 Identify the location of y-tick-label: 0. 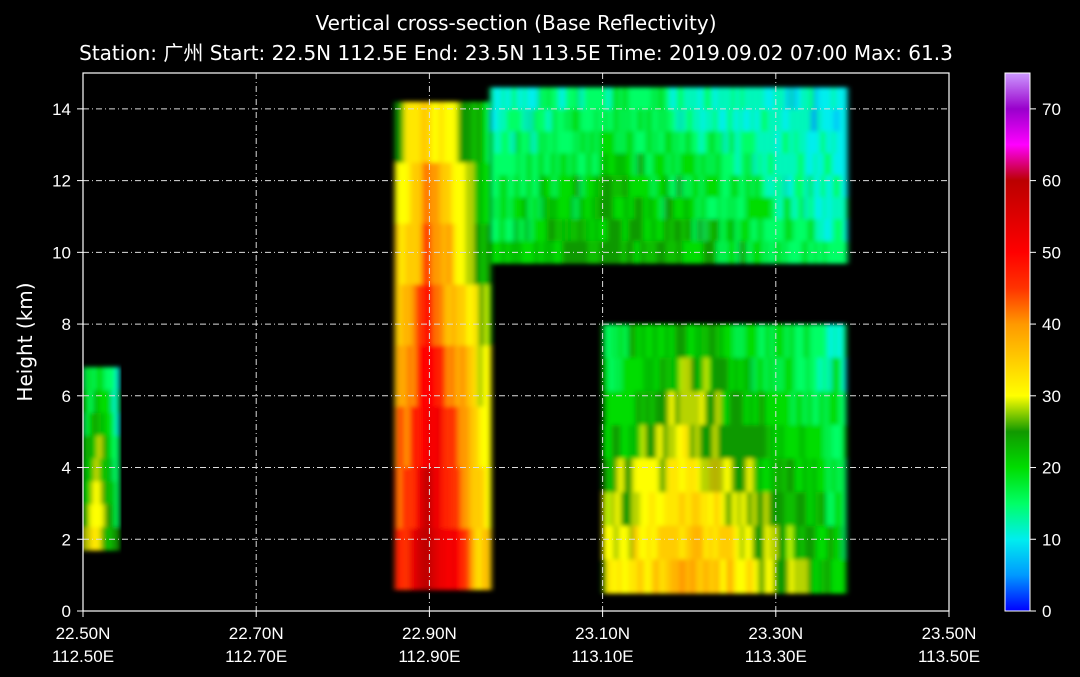
(66, 611).